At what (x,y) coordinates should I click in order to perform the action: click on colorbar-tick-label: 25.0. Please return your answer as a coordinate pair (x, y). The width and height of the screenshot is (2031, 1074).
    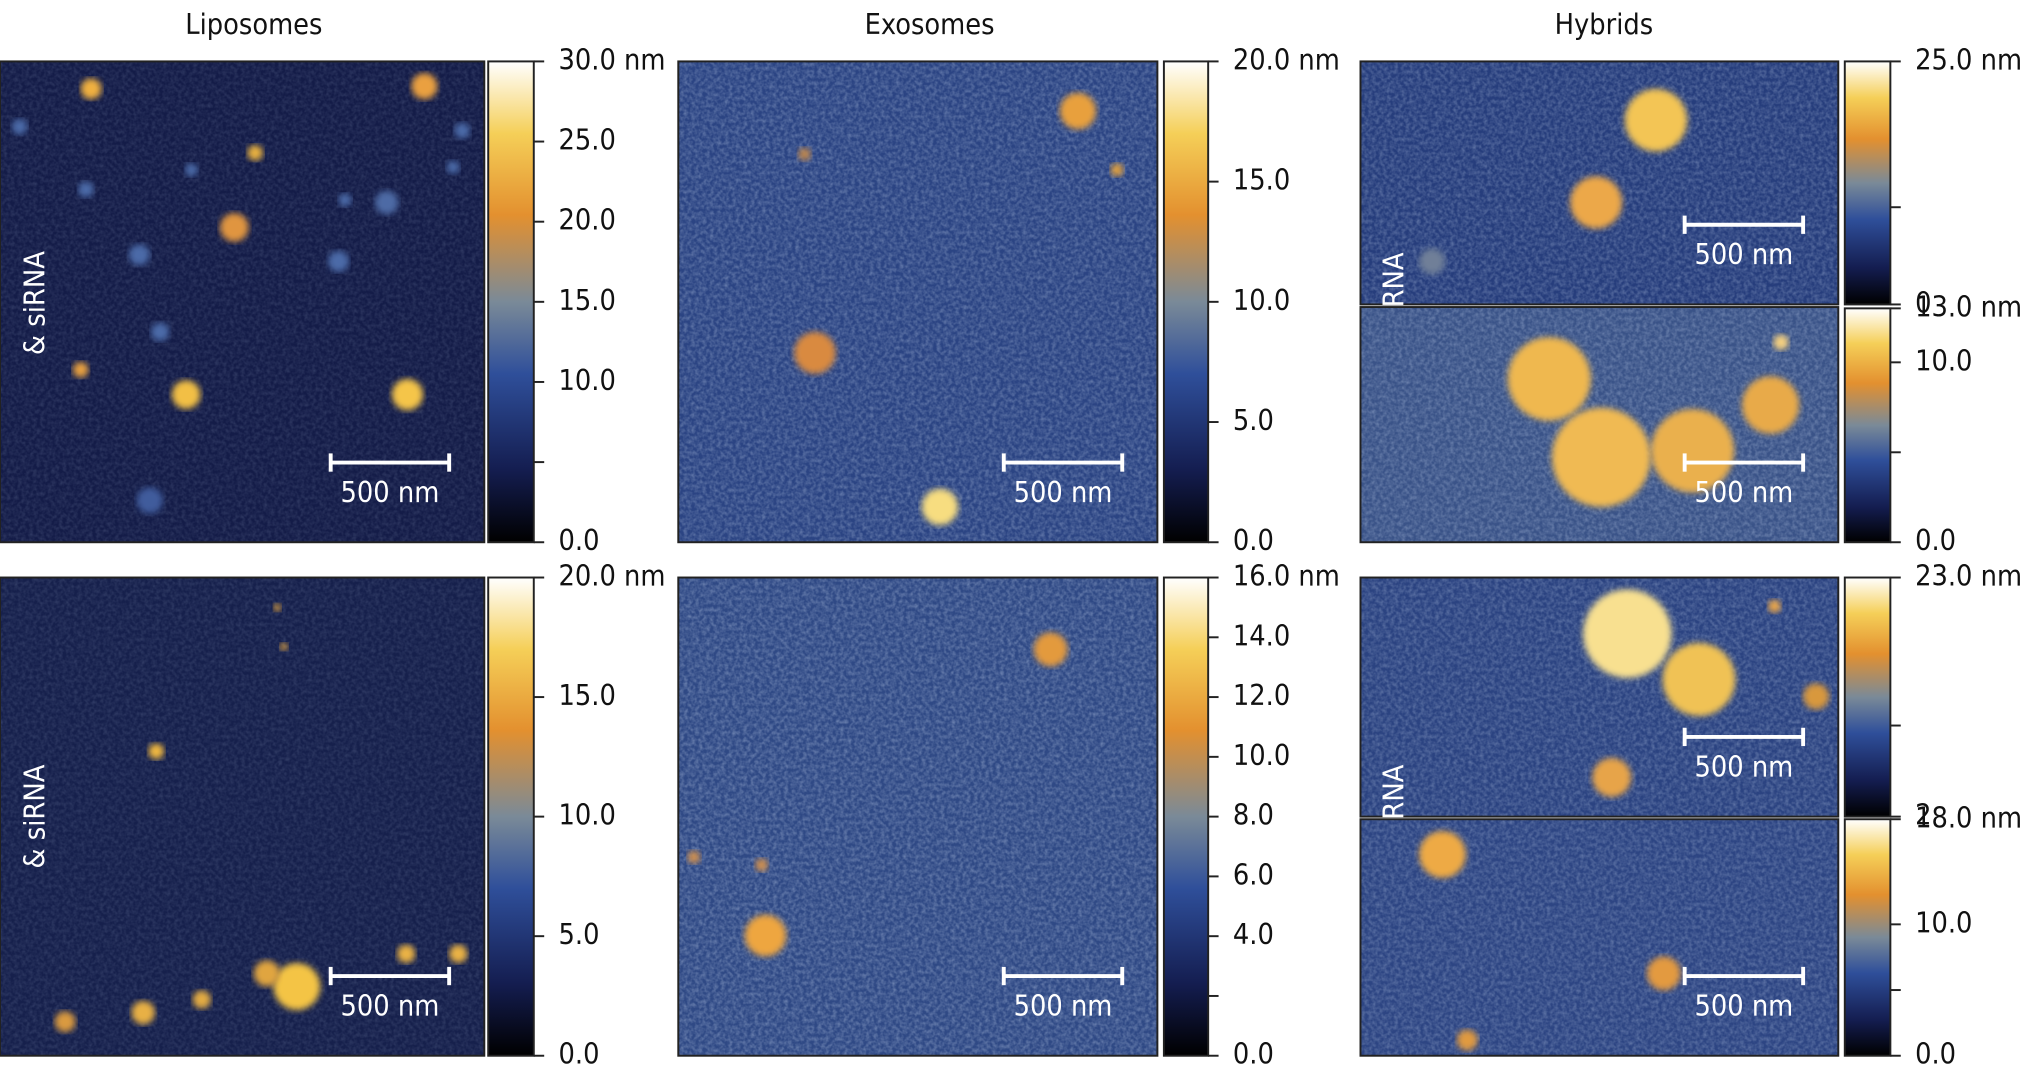
    Looking at the image, I should click on (587, 140).